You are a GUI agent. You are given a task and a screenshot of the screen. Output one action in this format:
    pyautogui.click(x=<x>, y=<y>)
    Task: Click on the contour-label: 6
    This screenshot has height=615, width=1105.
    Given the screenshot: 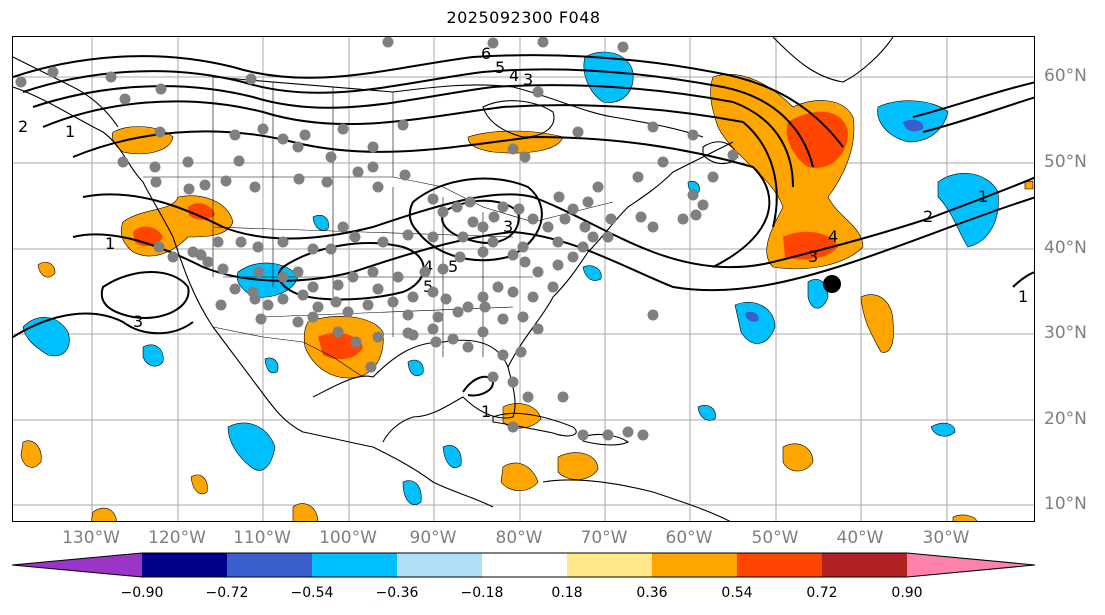 What is the action you would take?
    pyautogui.click(x=486, y=53)
    